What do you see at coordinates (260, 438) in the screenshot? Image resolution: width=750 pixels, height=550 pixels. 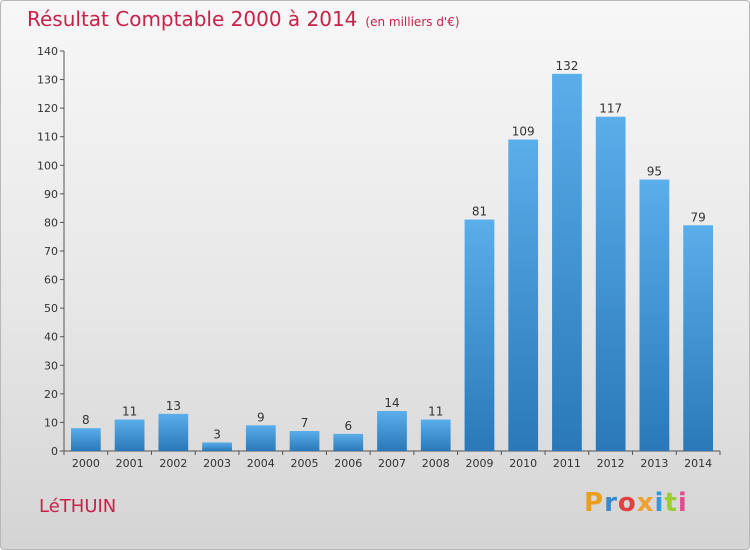 I see `bar-2004` at bounding box center [260, 438].